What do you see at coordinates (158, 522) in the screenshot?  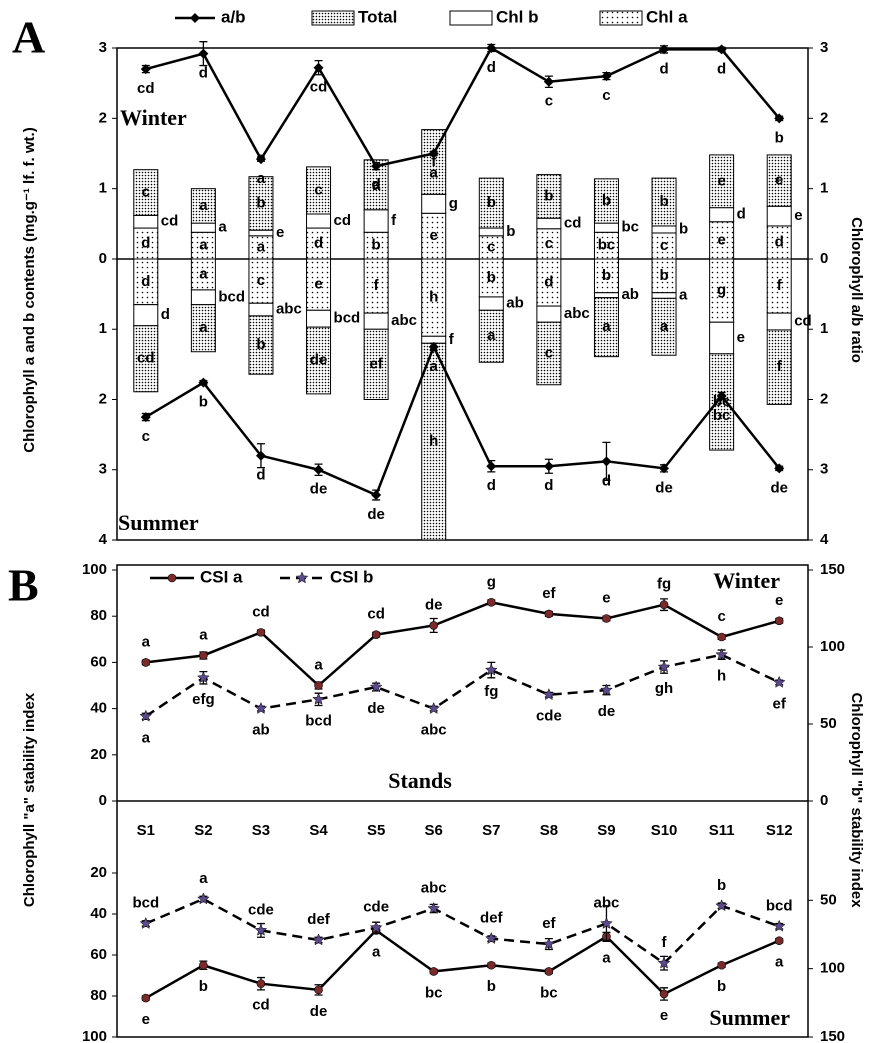 I see `season-label: Summer` at bounding box center [158, 522].